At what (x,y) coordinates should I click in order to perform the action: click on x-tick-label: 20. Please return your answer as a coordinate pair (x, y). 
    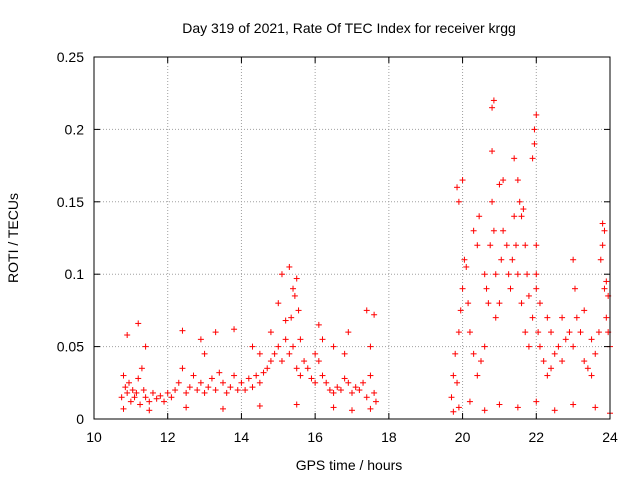
    Looking at the image, I should click on (463, 437).